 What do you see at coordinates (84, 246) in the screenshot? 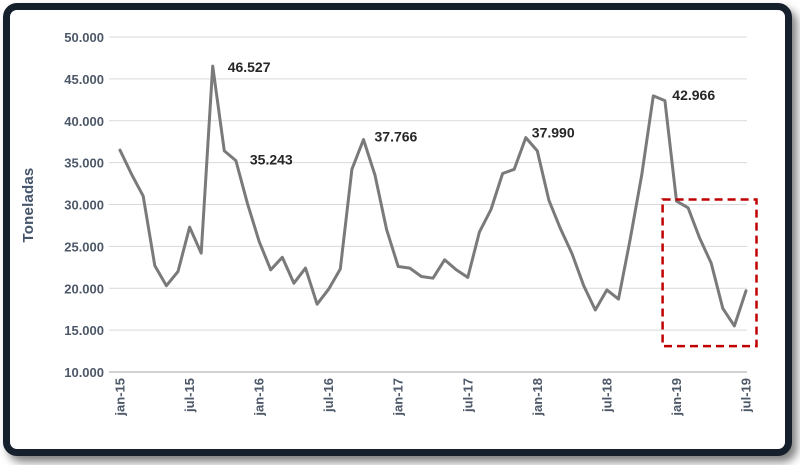
I see `y-axis-tick-label: 25.000` at bounding box center [84, 246].